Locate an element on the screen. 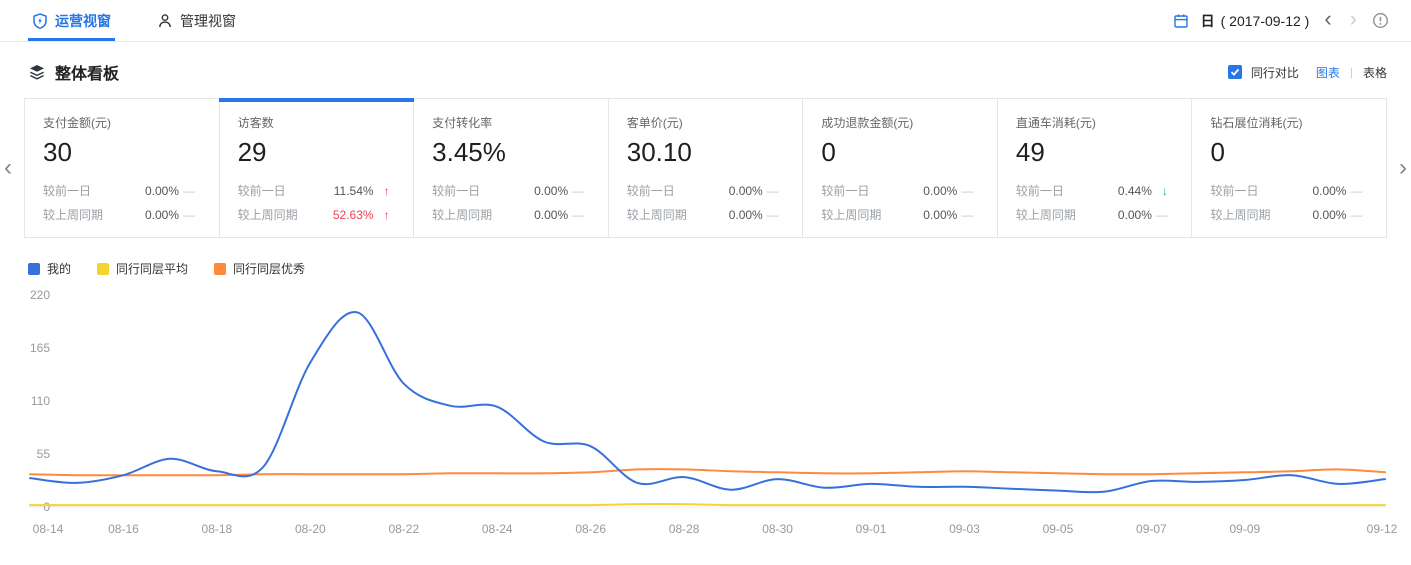  compare-value: 0.44% is located at coordinates (1134, 190).